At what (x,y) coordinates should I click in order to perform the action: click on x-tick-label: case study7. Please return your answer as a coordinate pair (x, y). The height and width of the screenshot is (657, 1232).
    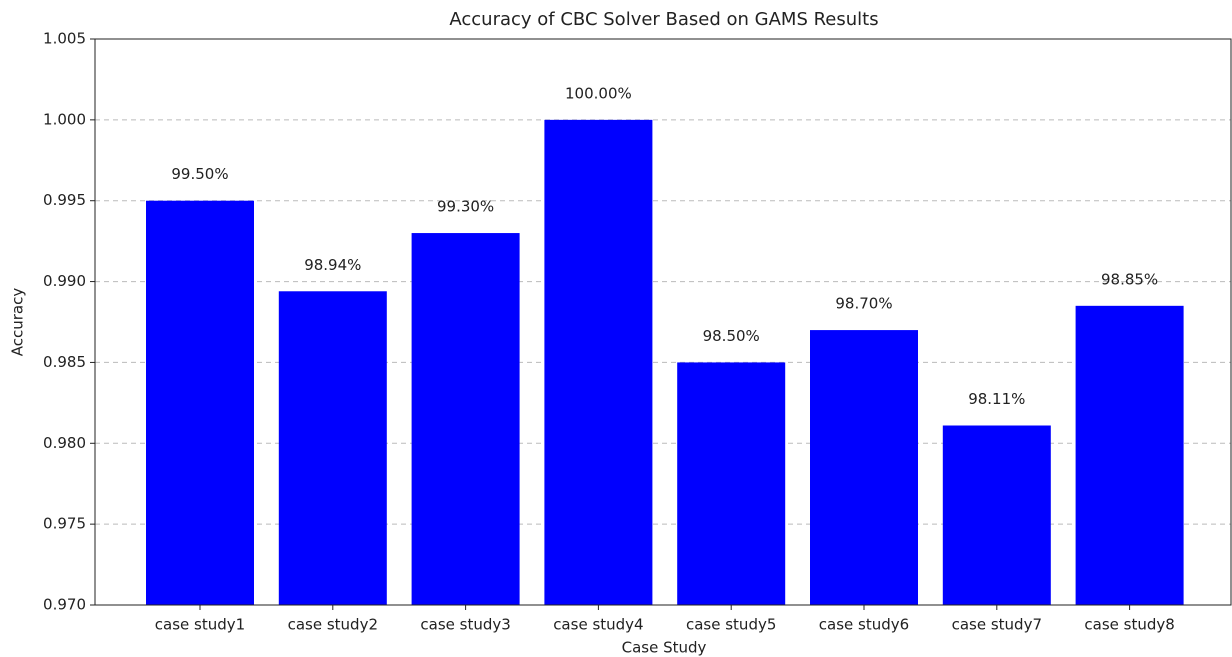
    Looking at the image, I should click on (997, 625).